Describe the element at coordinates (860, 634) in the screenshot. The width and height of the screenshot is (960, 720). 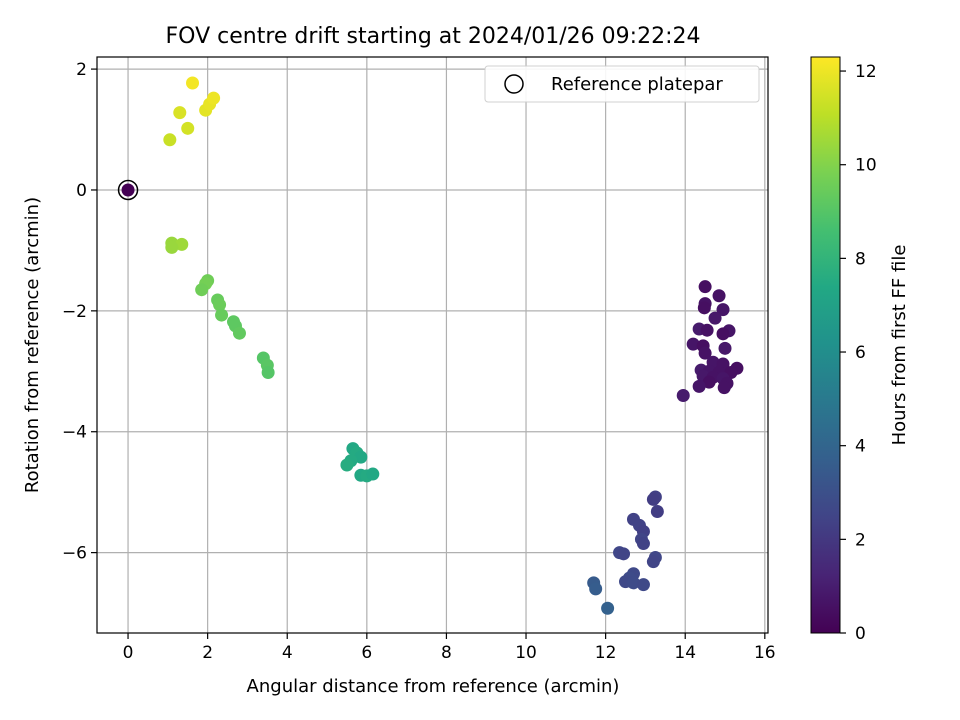
I see `colorbar-tick-label: 0` at that location.